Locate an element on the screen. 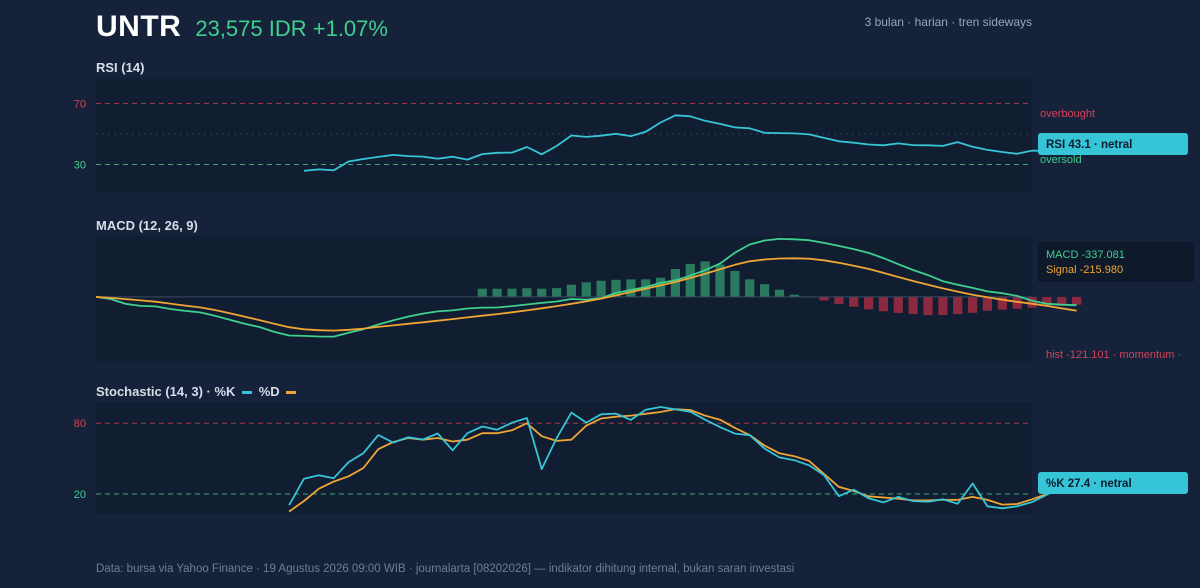 This screenshot has height=588, width=1200. stoch-panel-bg is located at coordinates (564, 458).